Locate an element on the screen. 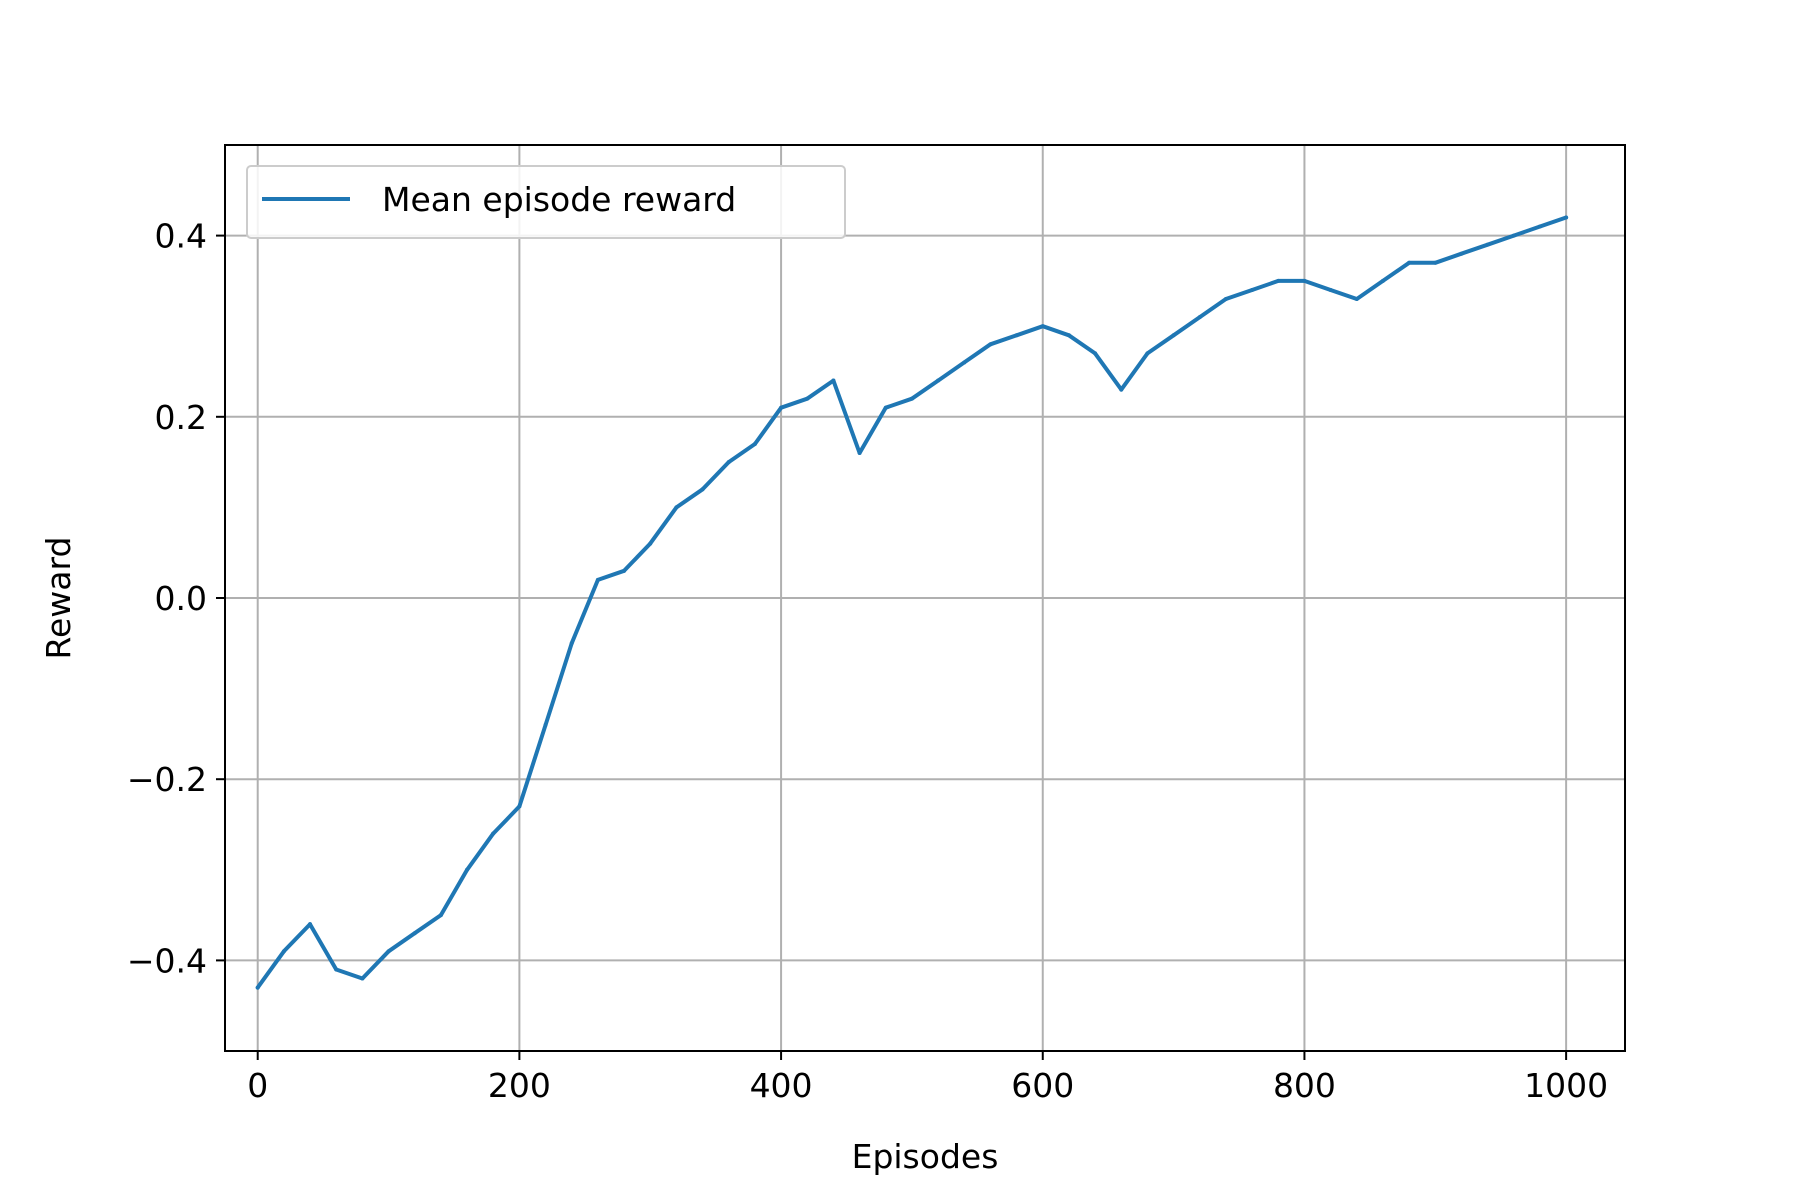 The width and height of the screenshot is (1800, 1200). x-tick-label: 800 is located at coordinates (1304, 1085).